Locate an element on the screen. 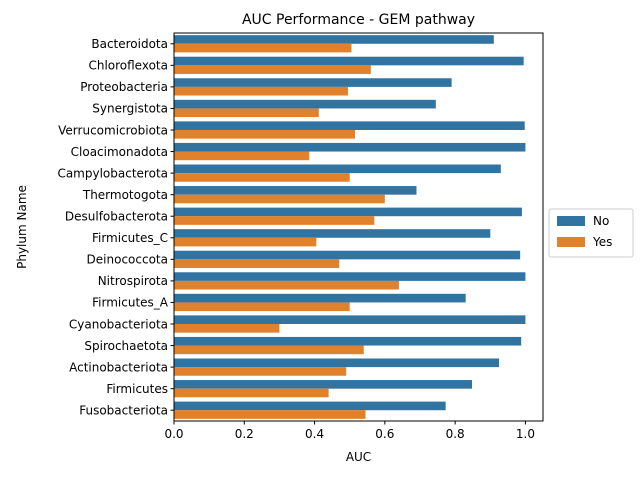  bar-campylobacterota-no is located at coordinates (337, 169).